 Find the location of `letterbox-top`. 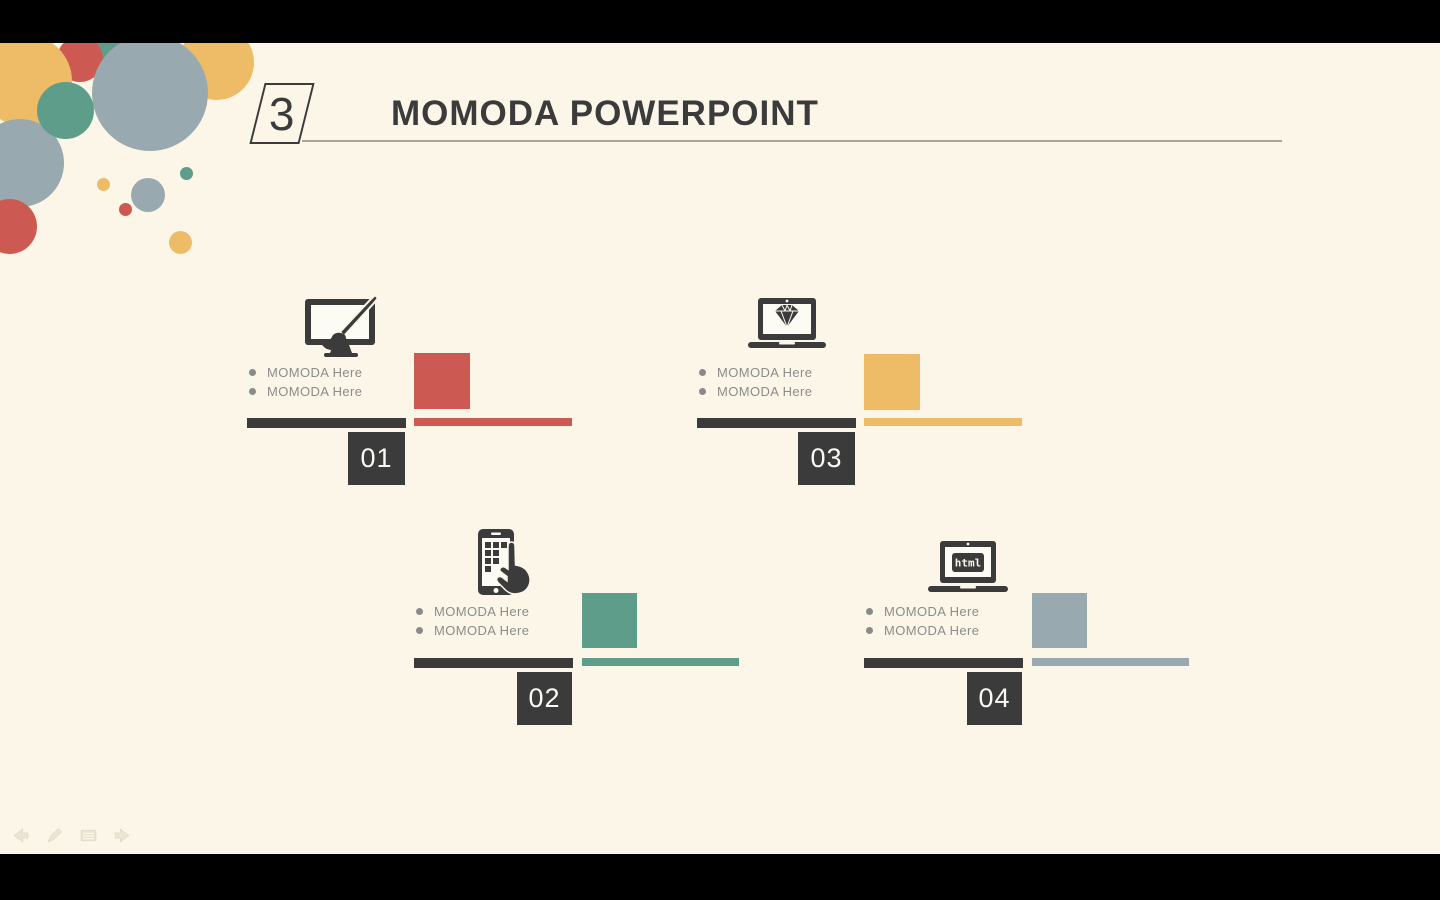

letterbox-top is located at coordinates (720, 21).